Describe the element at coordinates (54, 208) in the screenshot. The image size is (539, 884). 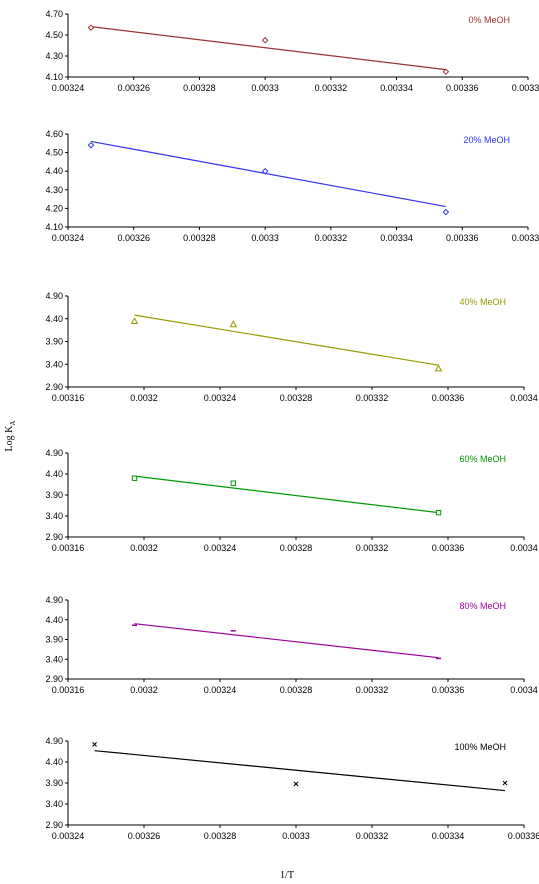
I see `y-tick-label: 4.20` at that location.